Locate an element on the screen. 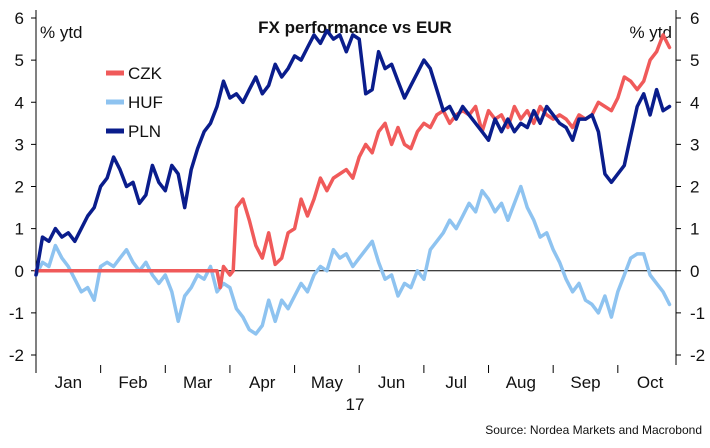  y-tick-label-right: 6 is located at coordinates (694, 18).